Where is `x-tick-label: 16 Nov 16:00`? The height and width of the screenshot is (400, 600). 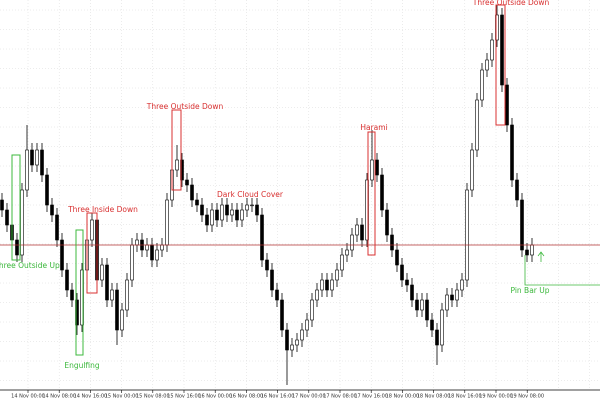 x-tick-label: 16 Nov 16:00 is located at coordinates (278, 397).